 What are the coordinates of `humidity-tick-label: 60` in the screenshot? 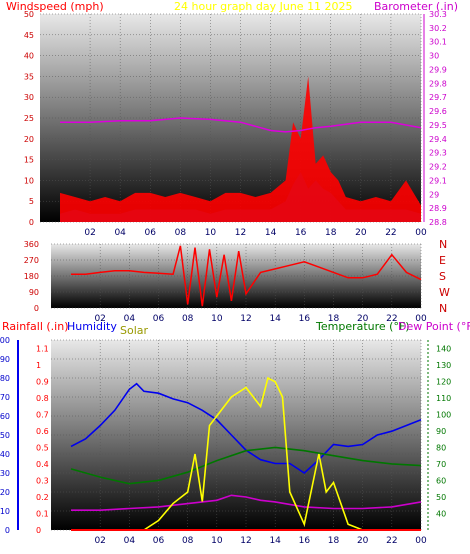 It's located at (5, 416).